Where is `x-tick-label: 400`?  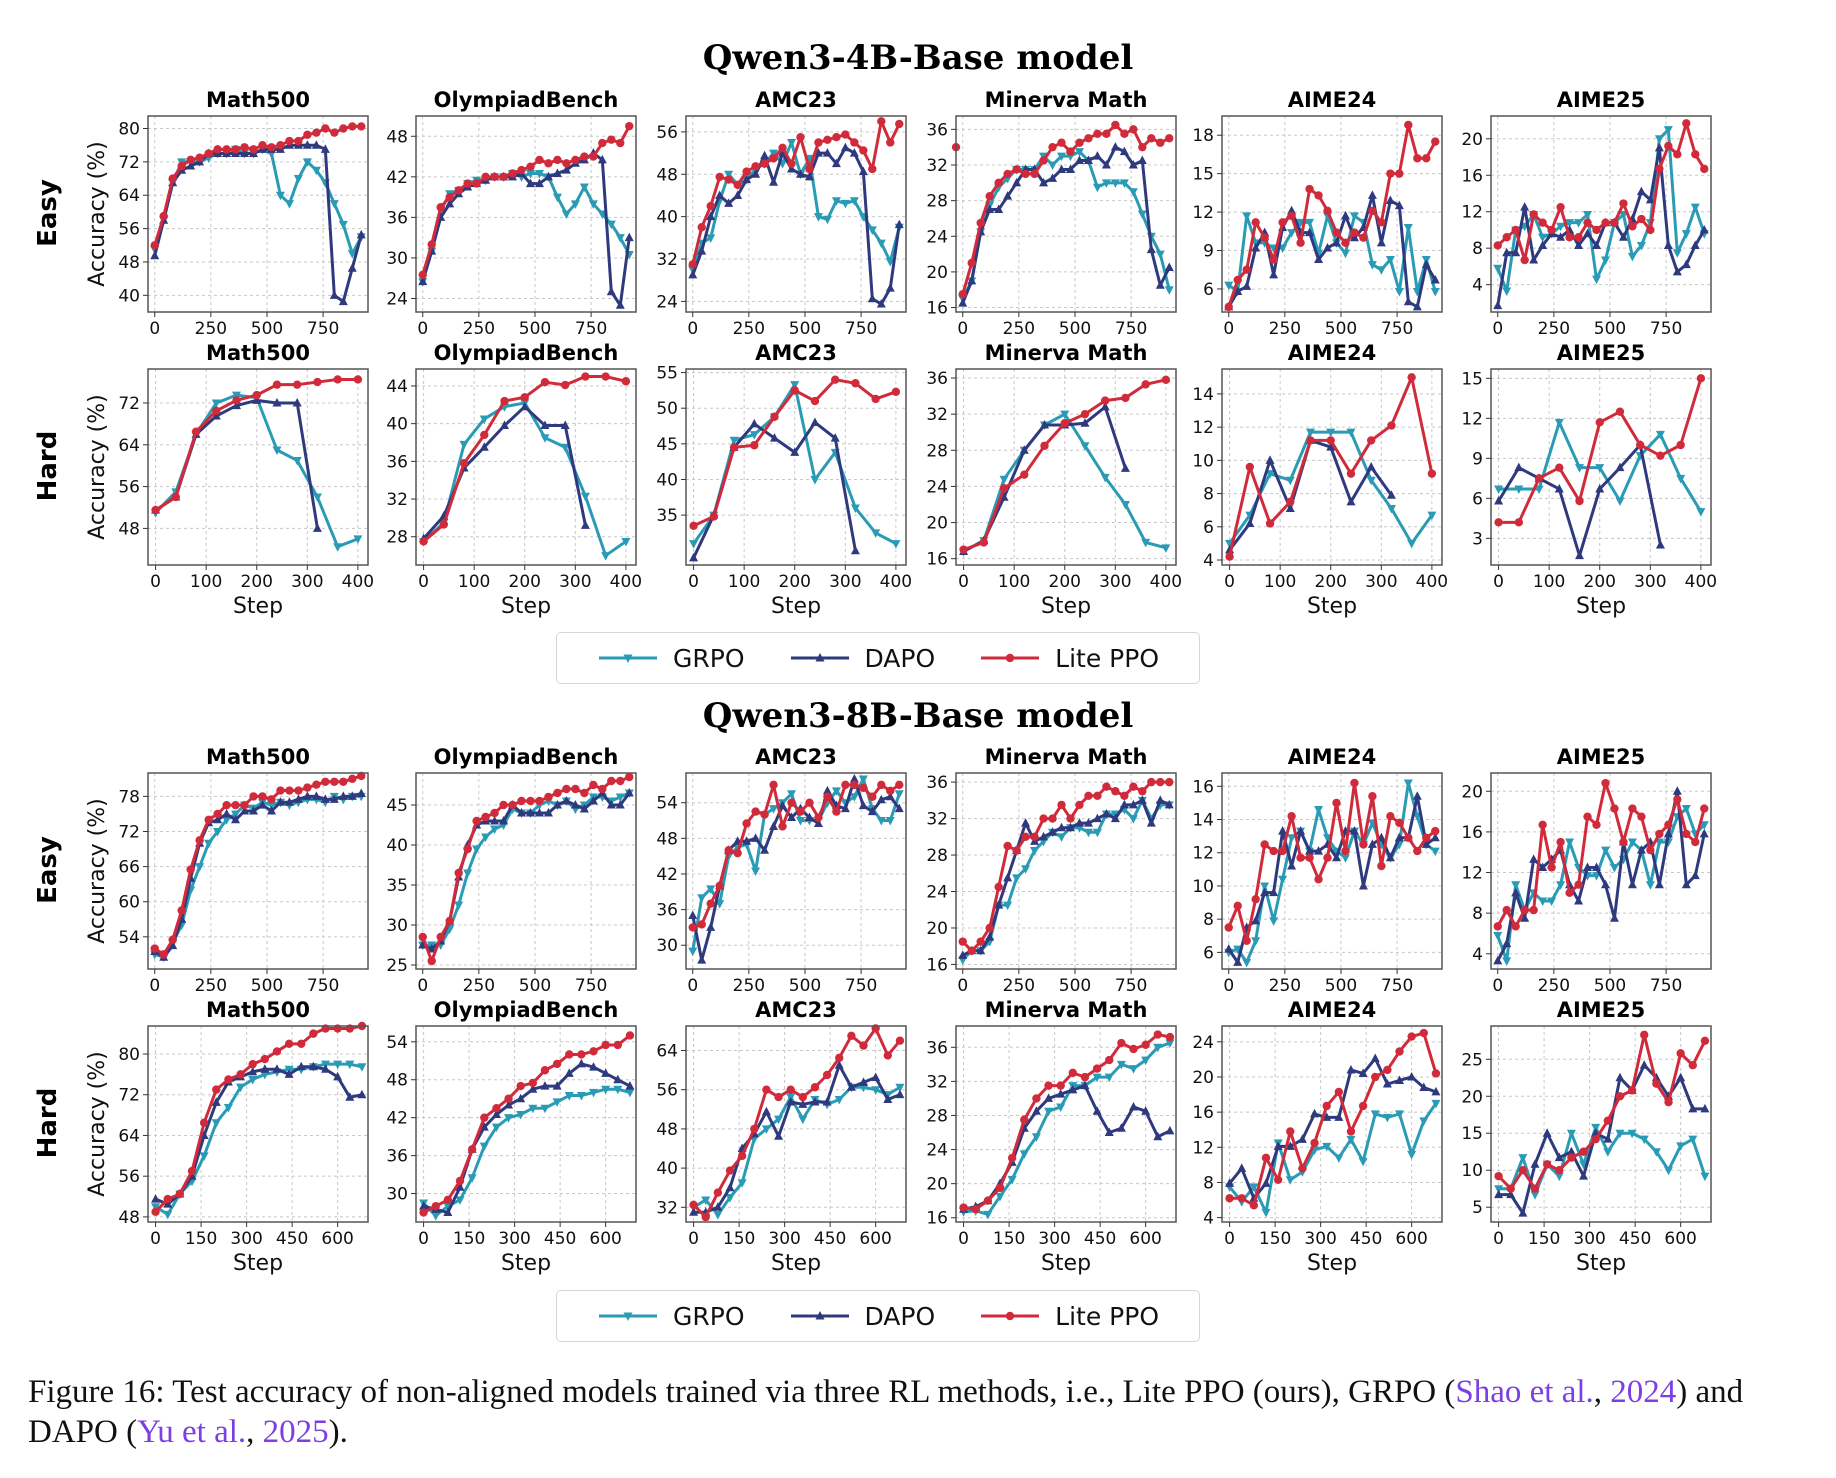
x-tick-label: 400 is located at coordinates (896, 582).